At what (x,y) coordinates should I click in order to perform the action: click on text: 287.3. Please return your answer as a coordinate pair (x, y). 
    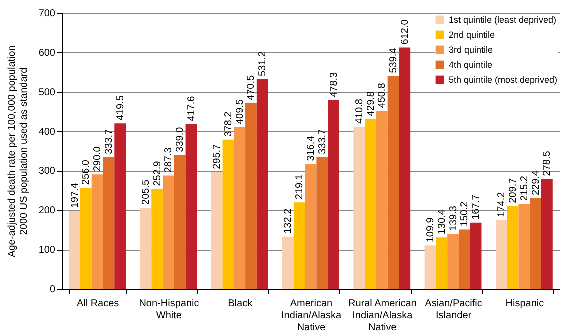
    Looking at the image, I should click on (169, 160).